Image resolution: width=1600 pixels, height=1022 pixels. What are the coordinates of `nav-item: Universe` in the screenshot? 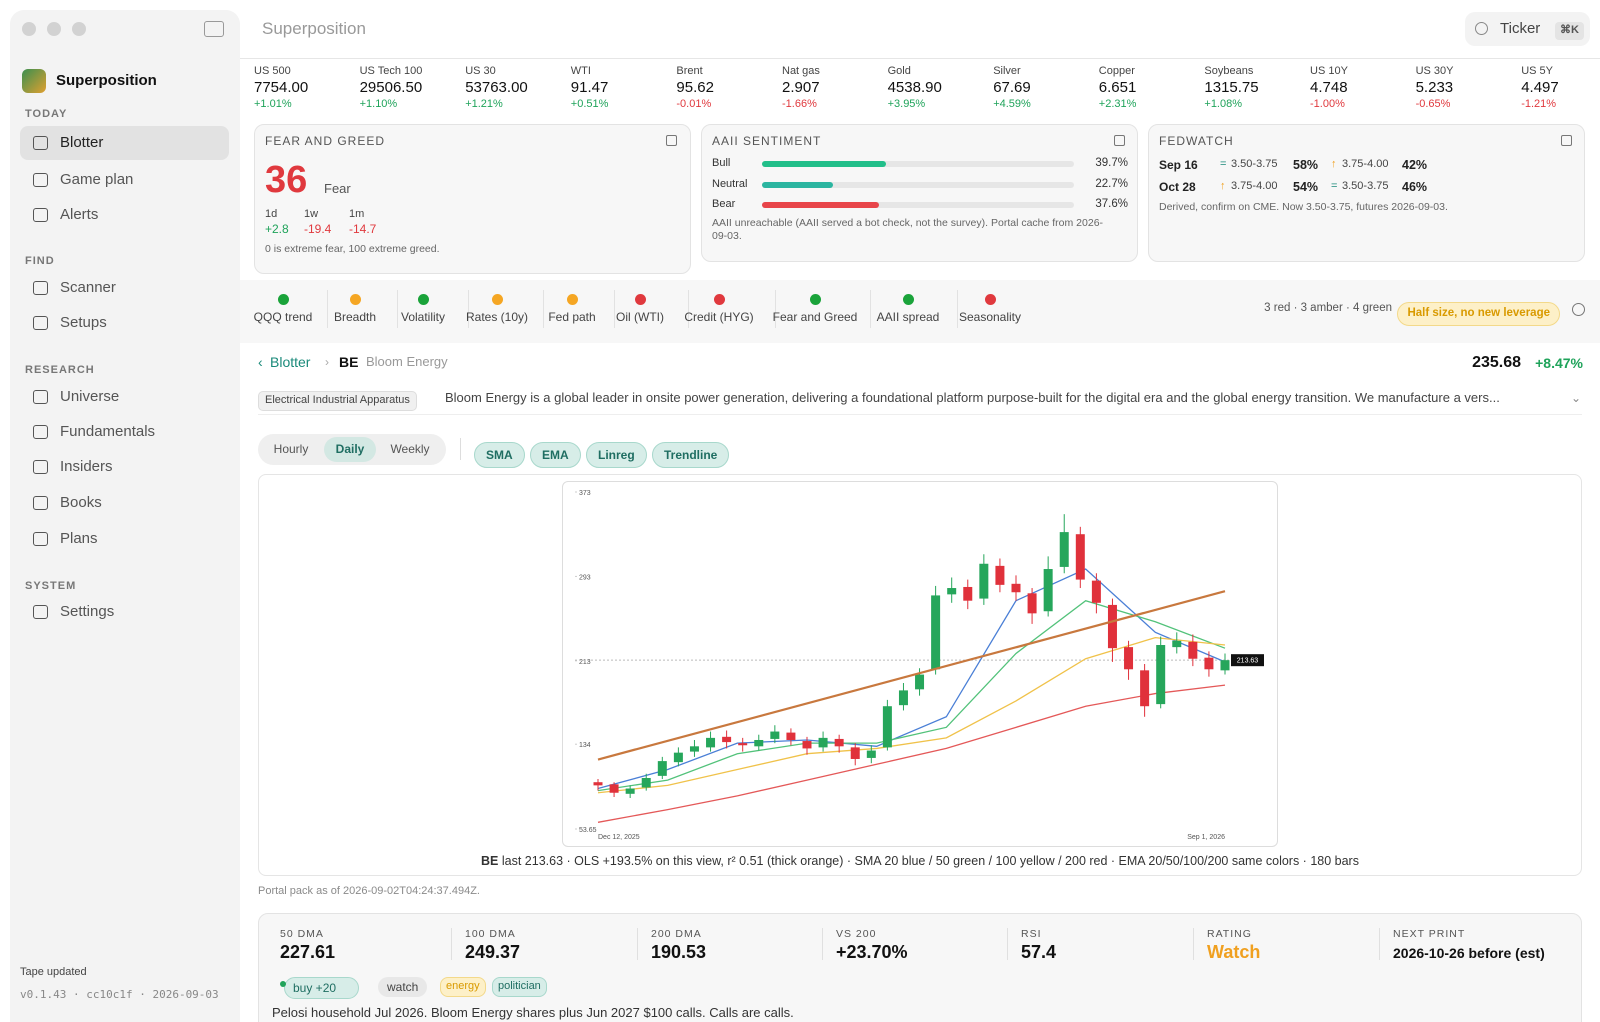 It's located at (90, 396).